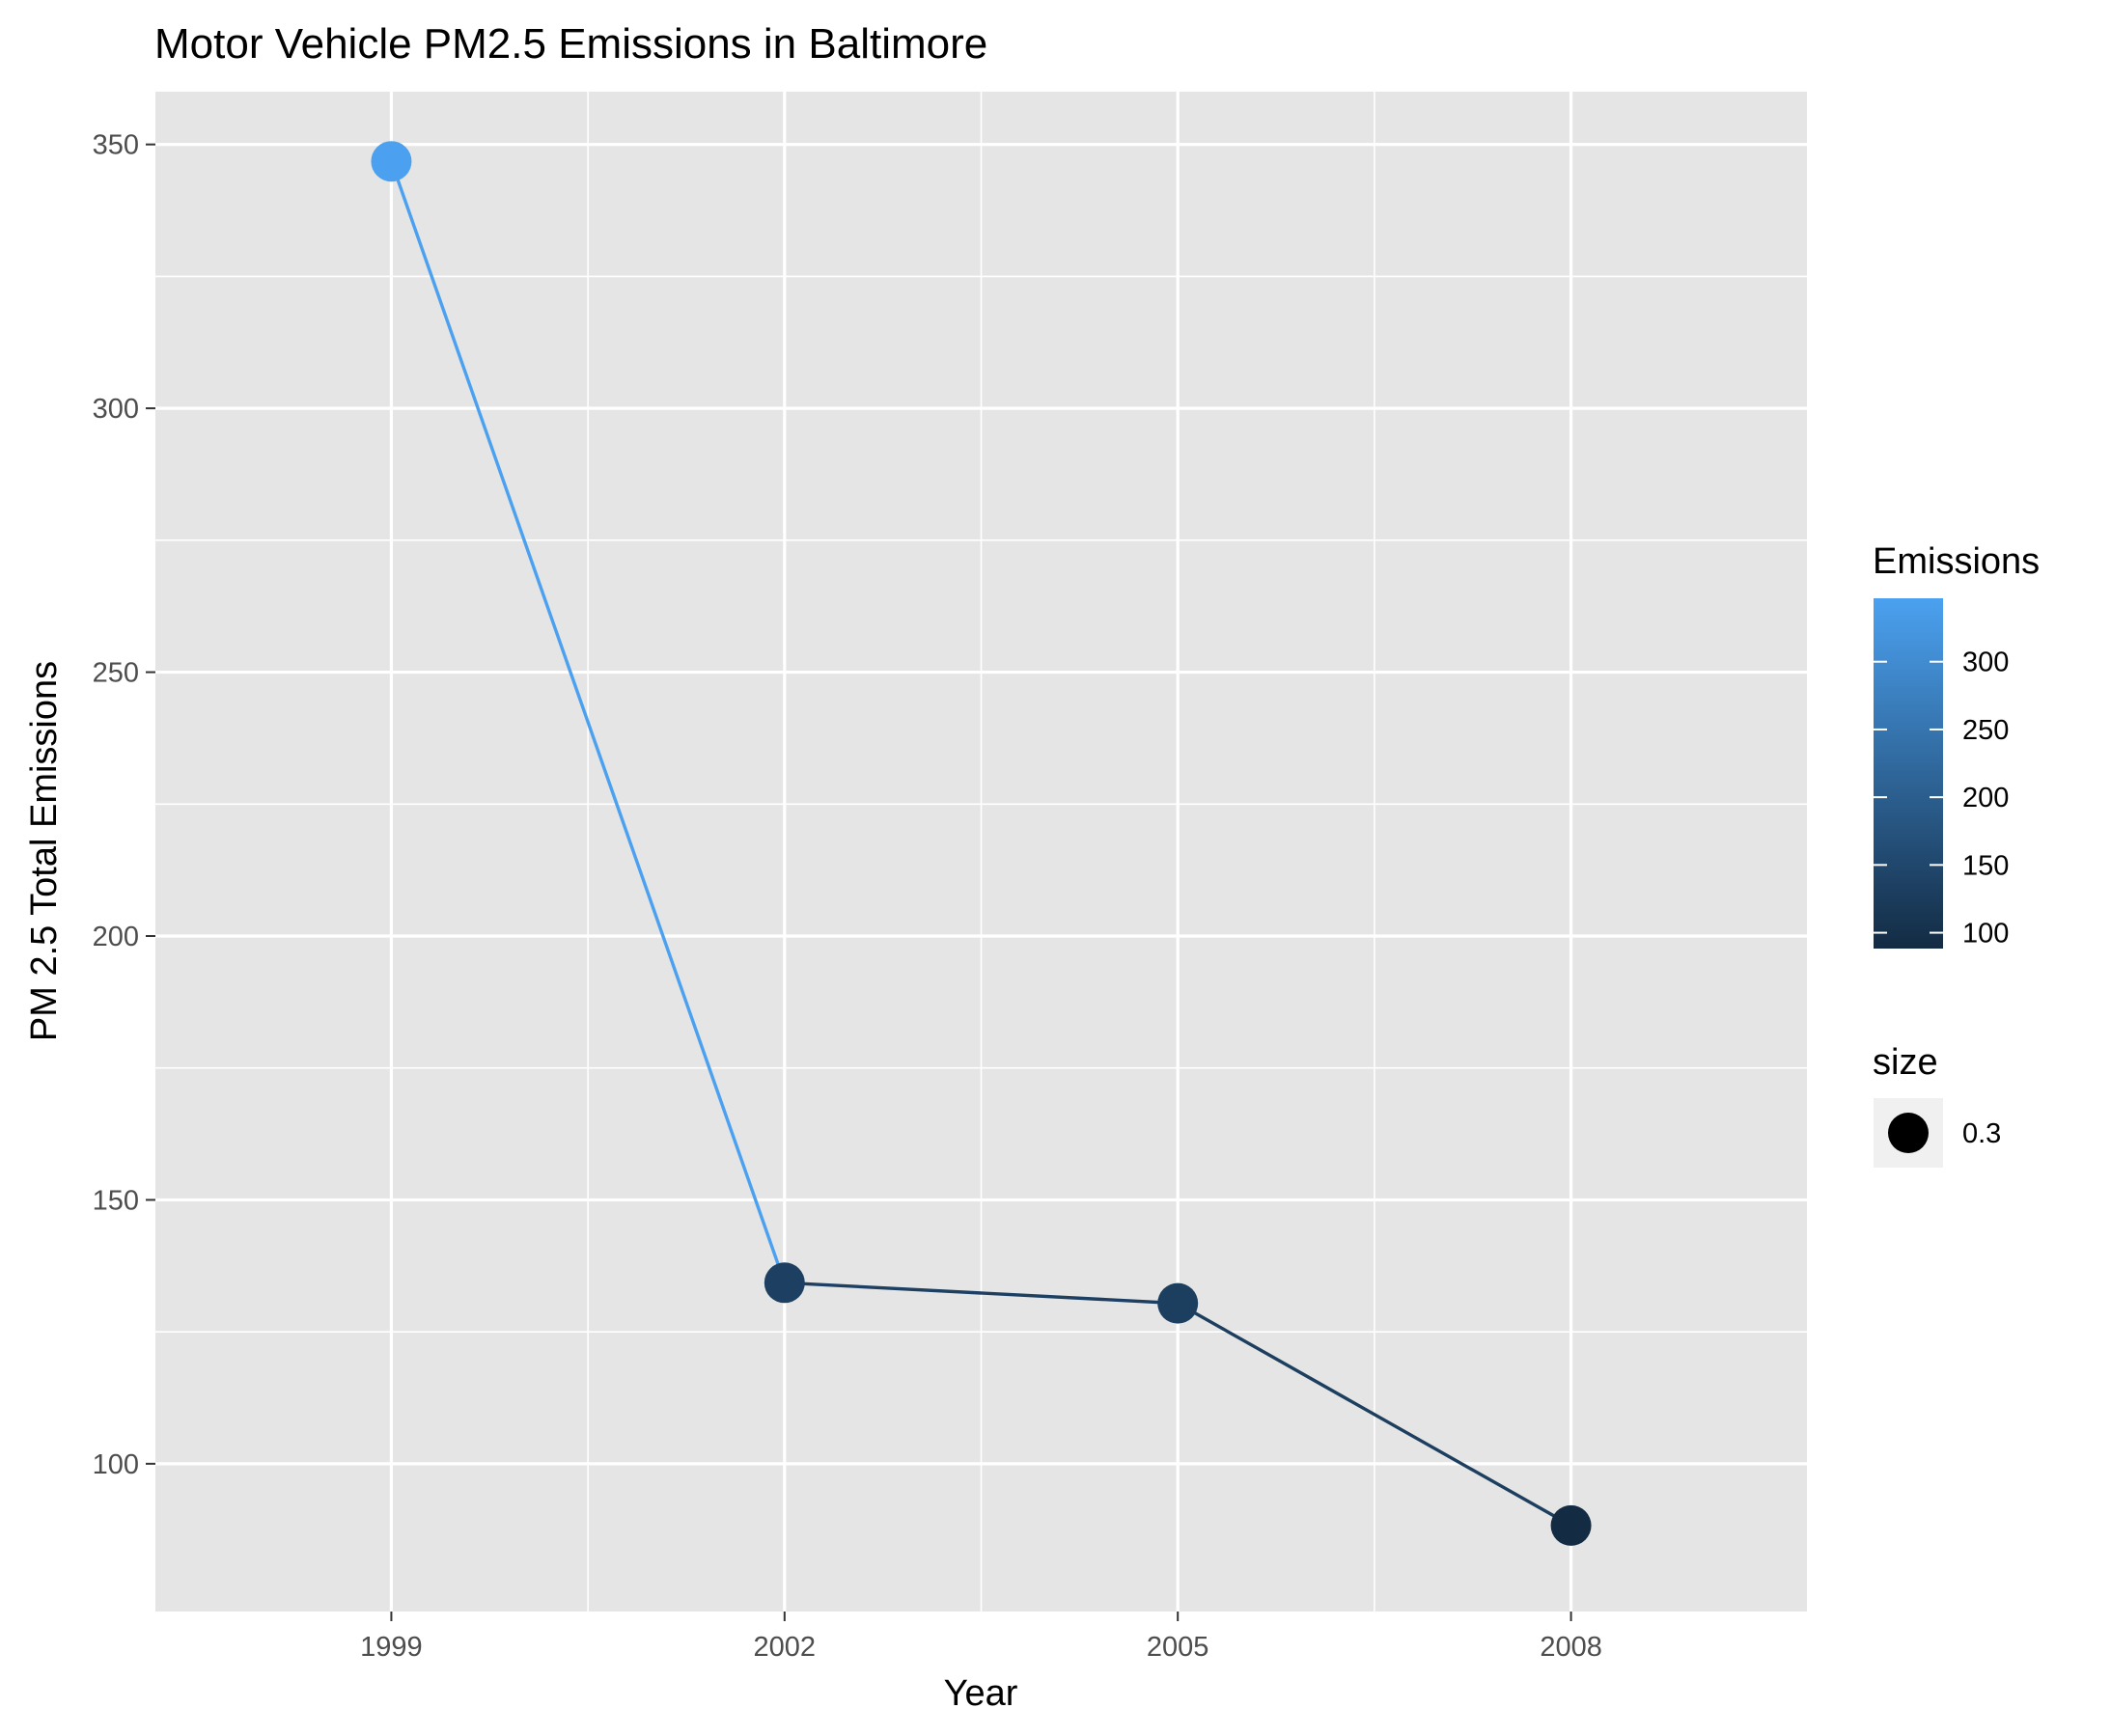 The height and width of the screenshot is (1736, 2111). Describe the element at coordinates (44, 851) in the screenshot. I see `y-axis-title: PM 2.5 Total Emissions` at that location.